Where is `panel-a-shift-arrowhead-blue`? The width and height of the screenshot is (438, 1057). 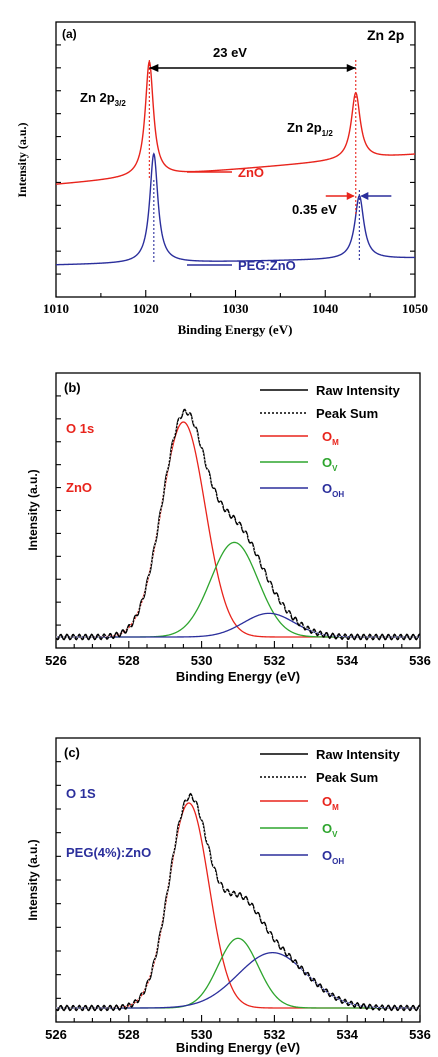
panel-a-shift-arrowhead-blue is located at coordinates (364, 196).